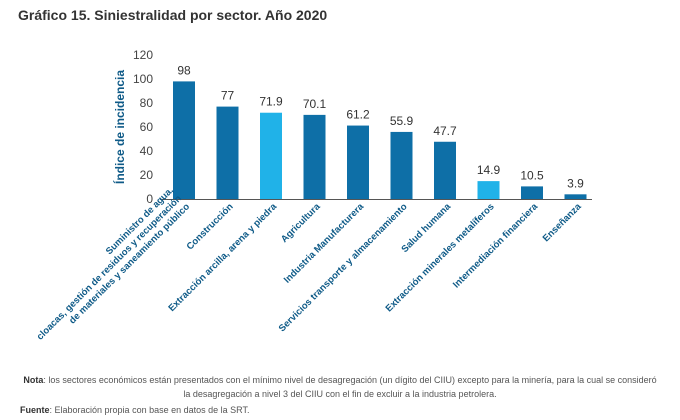  I want to click on x-tick-label-line: Agricultura, so click(301, 223).